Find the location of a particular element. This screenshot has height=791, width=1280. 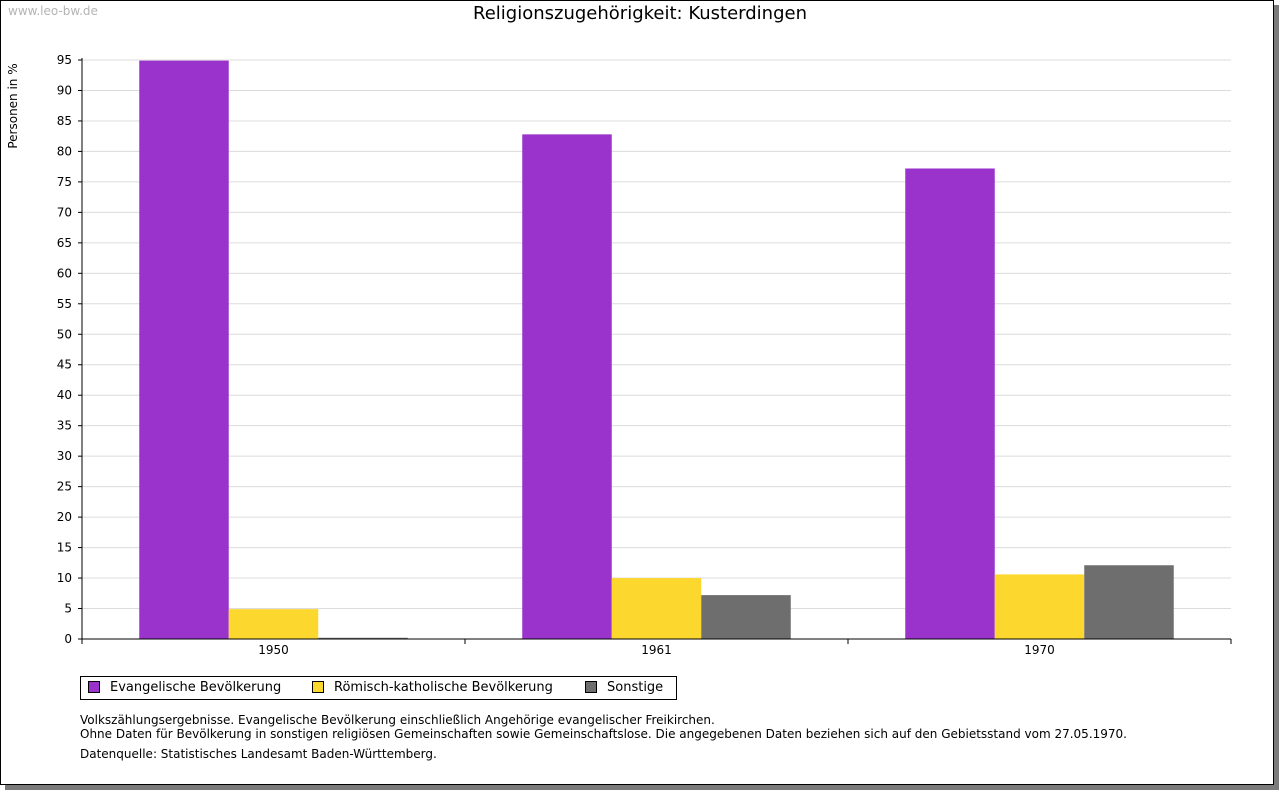

y-tick-label: 95 is located at coordinates (64, 60).